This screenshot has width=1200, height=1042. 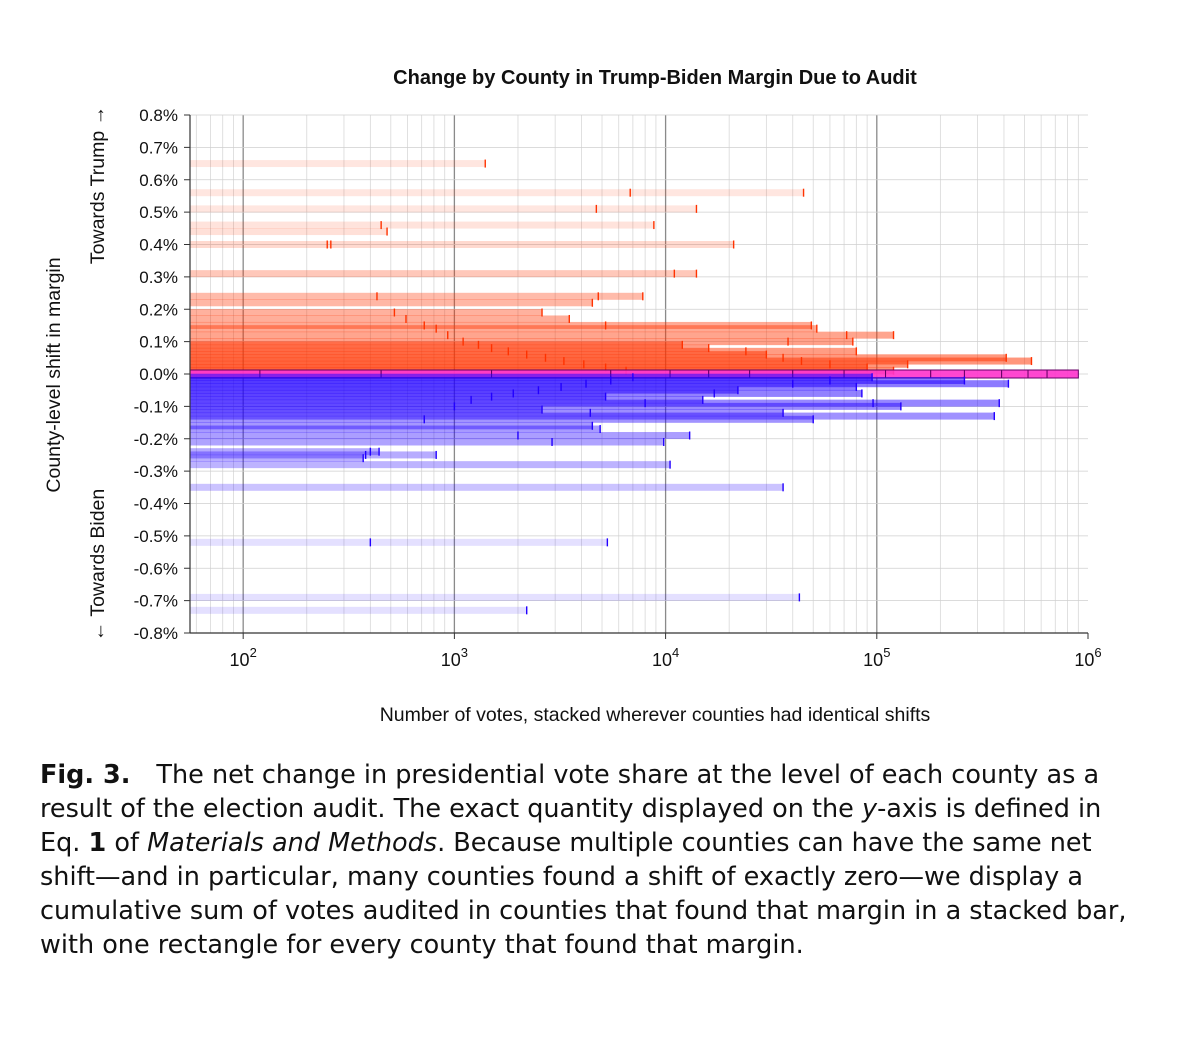 I want to click on y-tick-label: 0.0%, so click(x=158, y=374).